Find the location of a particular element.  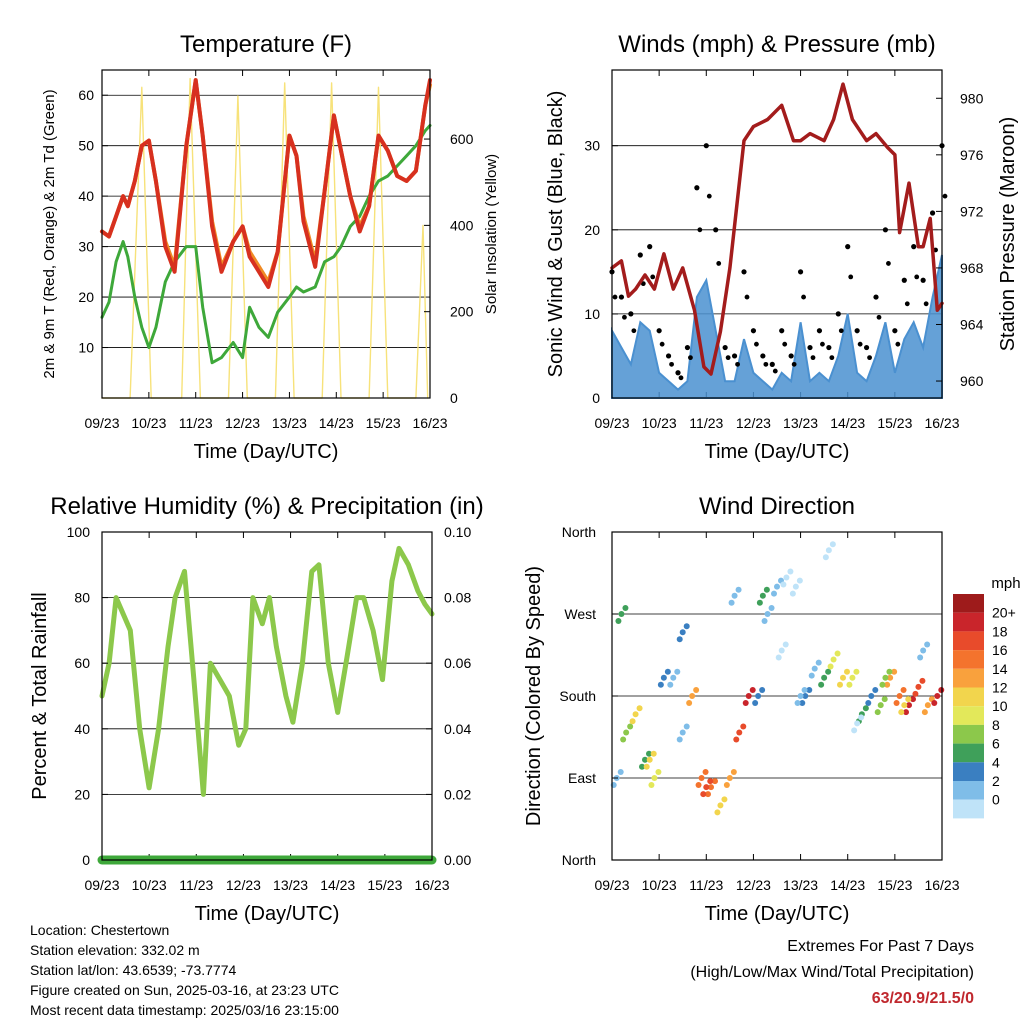

x-tick-label: 14/23 is located at coordinates (337, 885).